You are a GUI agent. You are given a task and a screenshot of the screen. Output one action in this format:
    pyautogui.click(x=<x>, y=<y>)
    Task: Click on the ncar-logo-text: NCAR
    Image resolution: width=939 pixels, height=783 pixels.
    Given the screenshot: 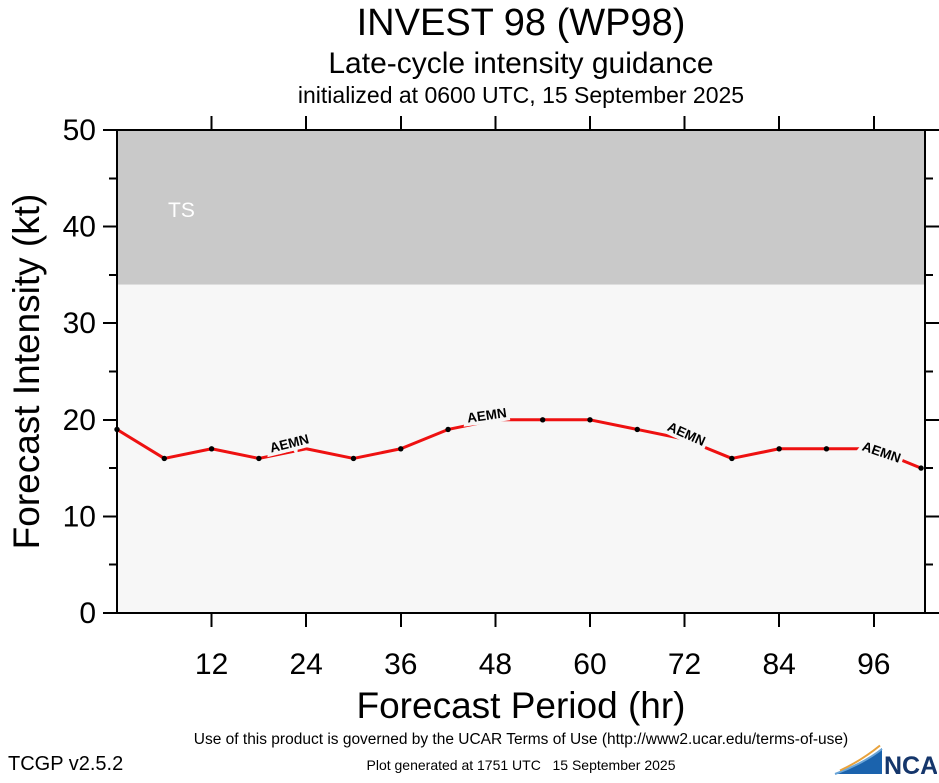 What is the action you would take?
    pyautogui.click(x=910, y=765)
    